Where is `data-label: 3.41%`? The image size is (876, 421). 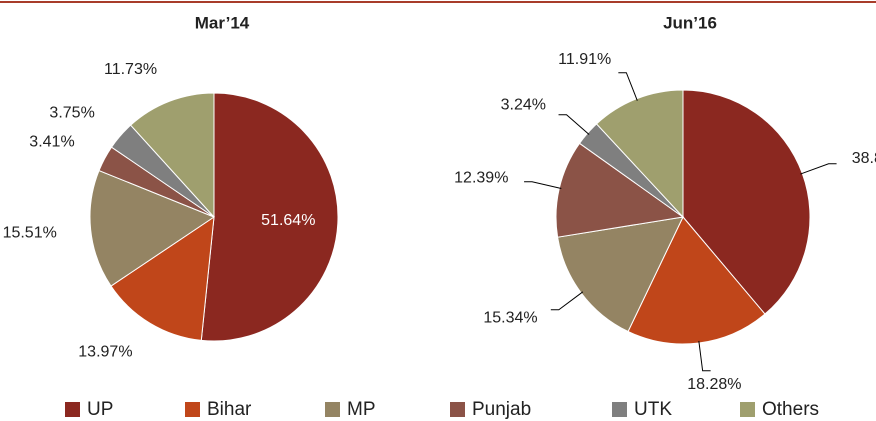
data-label: 3.41% is located at coordinates (51, 142).